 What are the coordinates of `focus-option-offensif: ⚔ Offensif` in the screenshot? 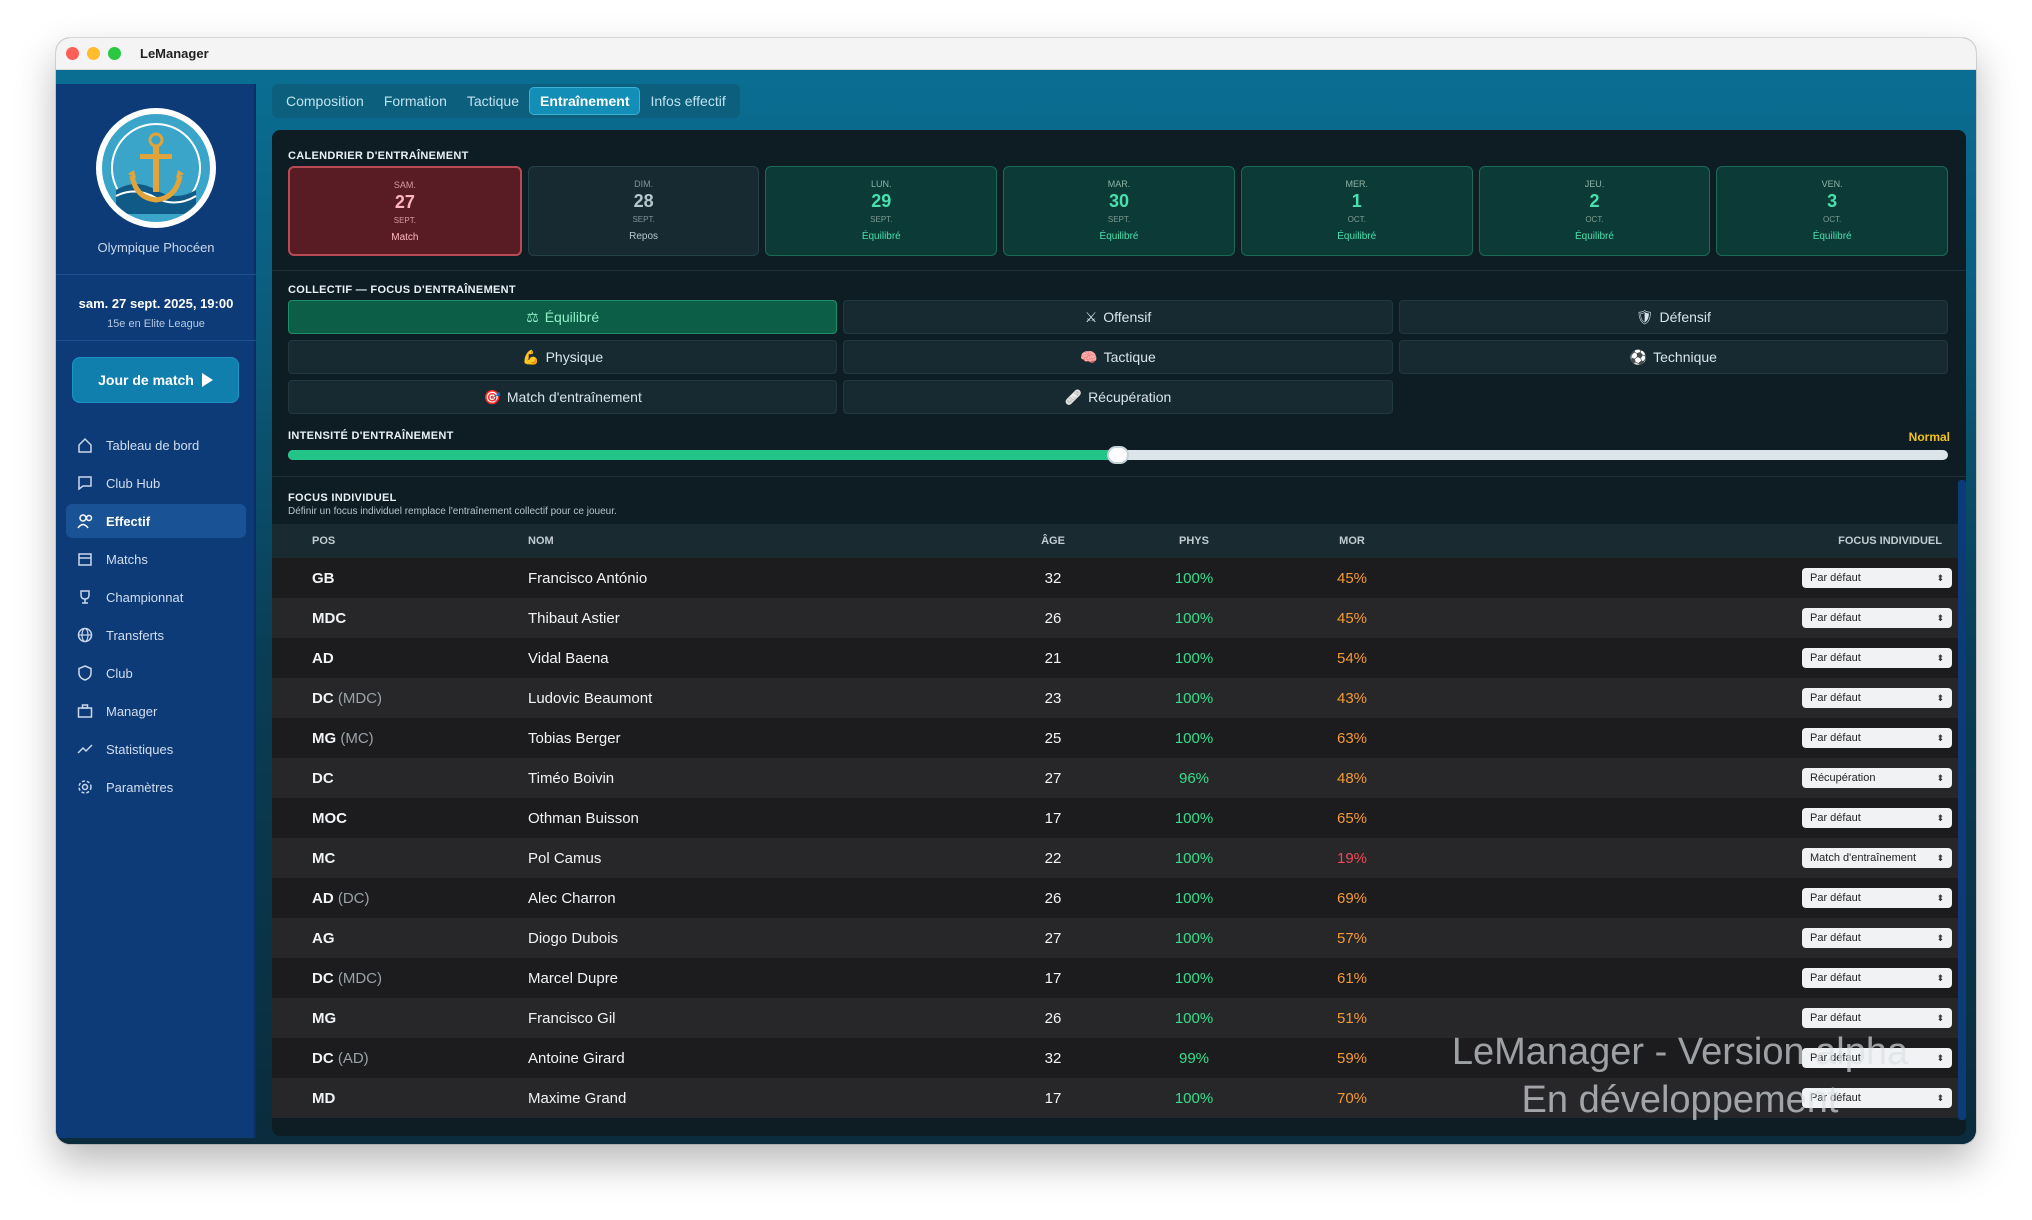 It's located at (1118, 317).